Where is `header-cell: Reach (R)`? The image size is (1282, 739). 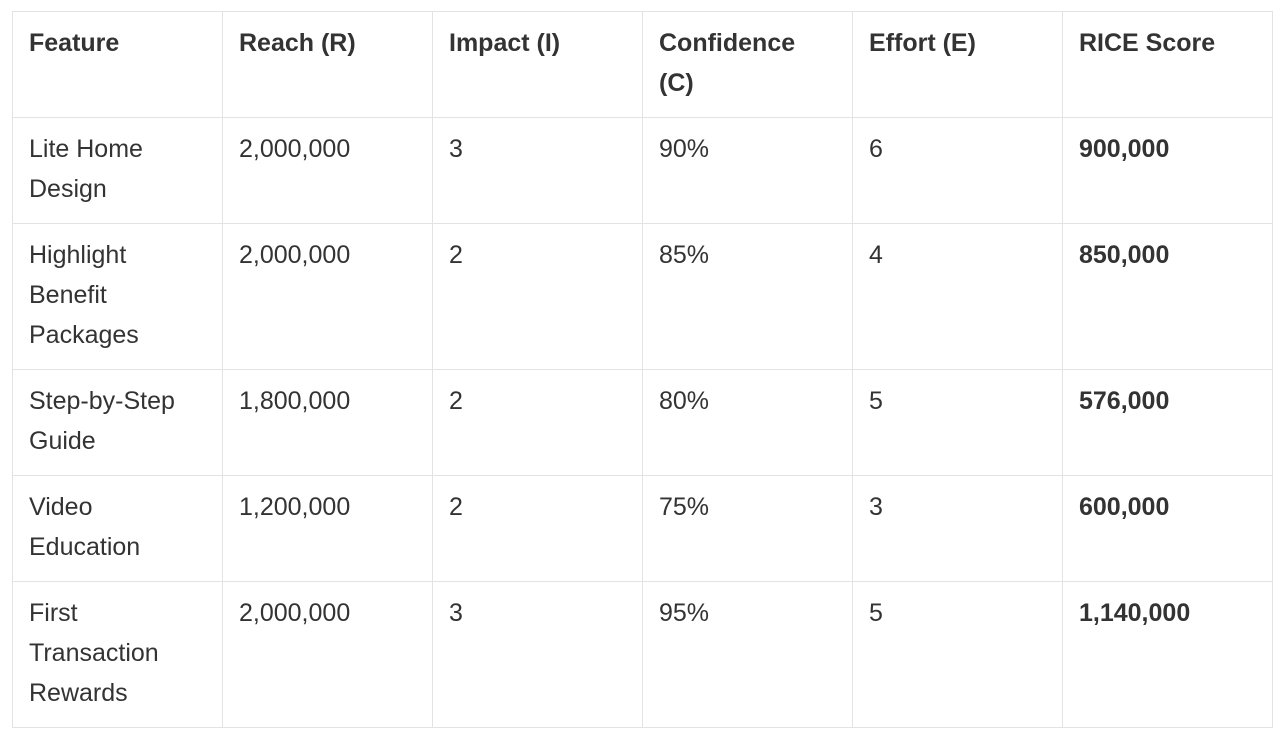 header-cell: Reach (R) is located at coordinates (327, 64).